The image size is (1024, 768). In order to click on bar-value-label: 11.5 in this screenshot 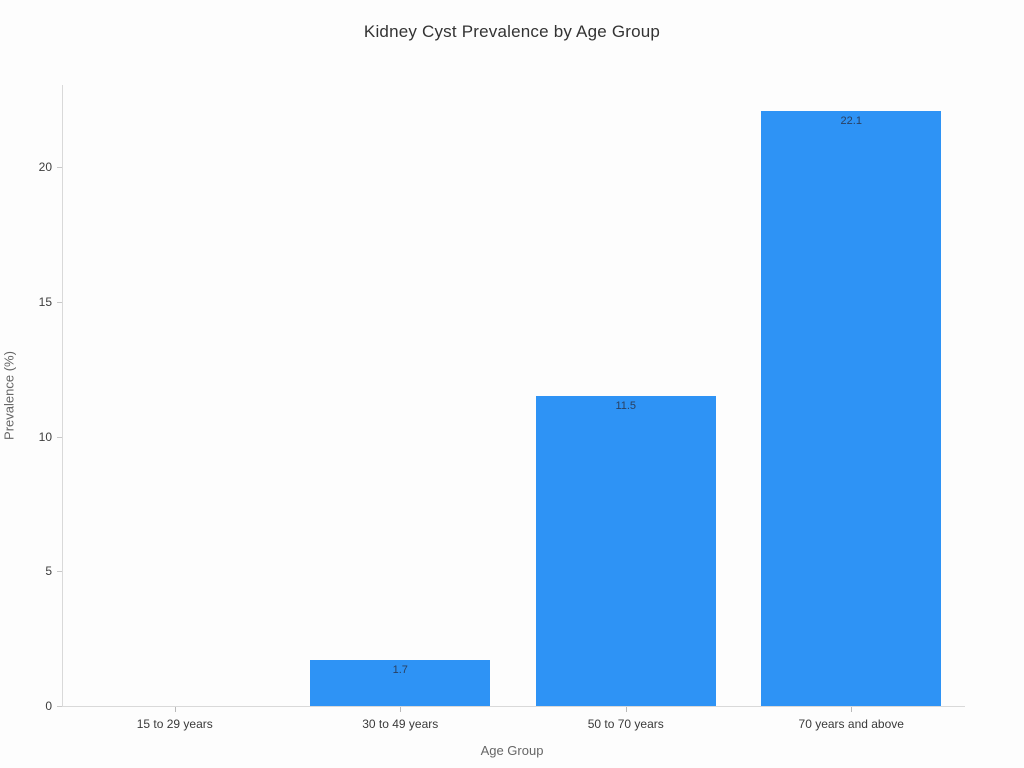, I will do `click(626, 406)`.